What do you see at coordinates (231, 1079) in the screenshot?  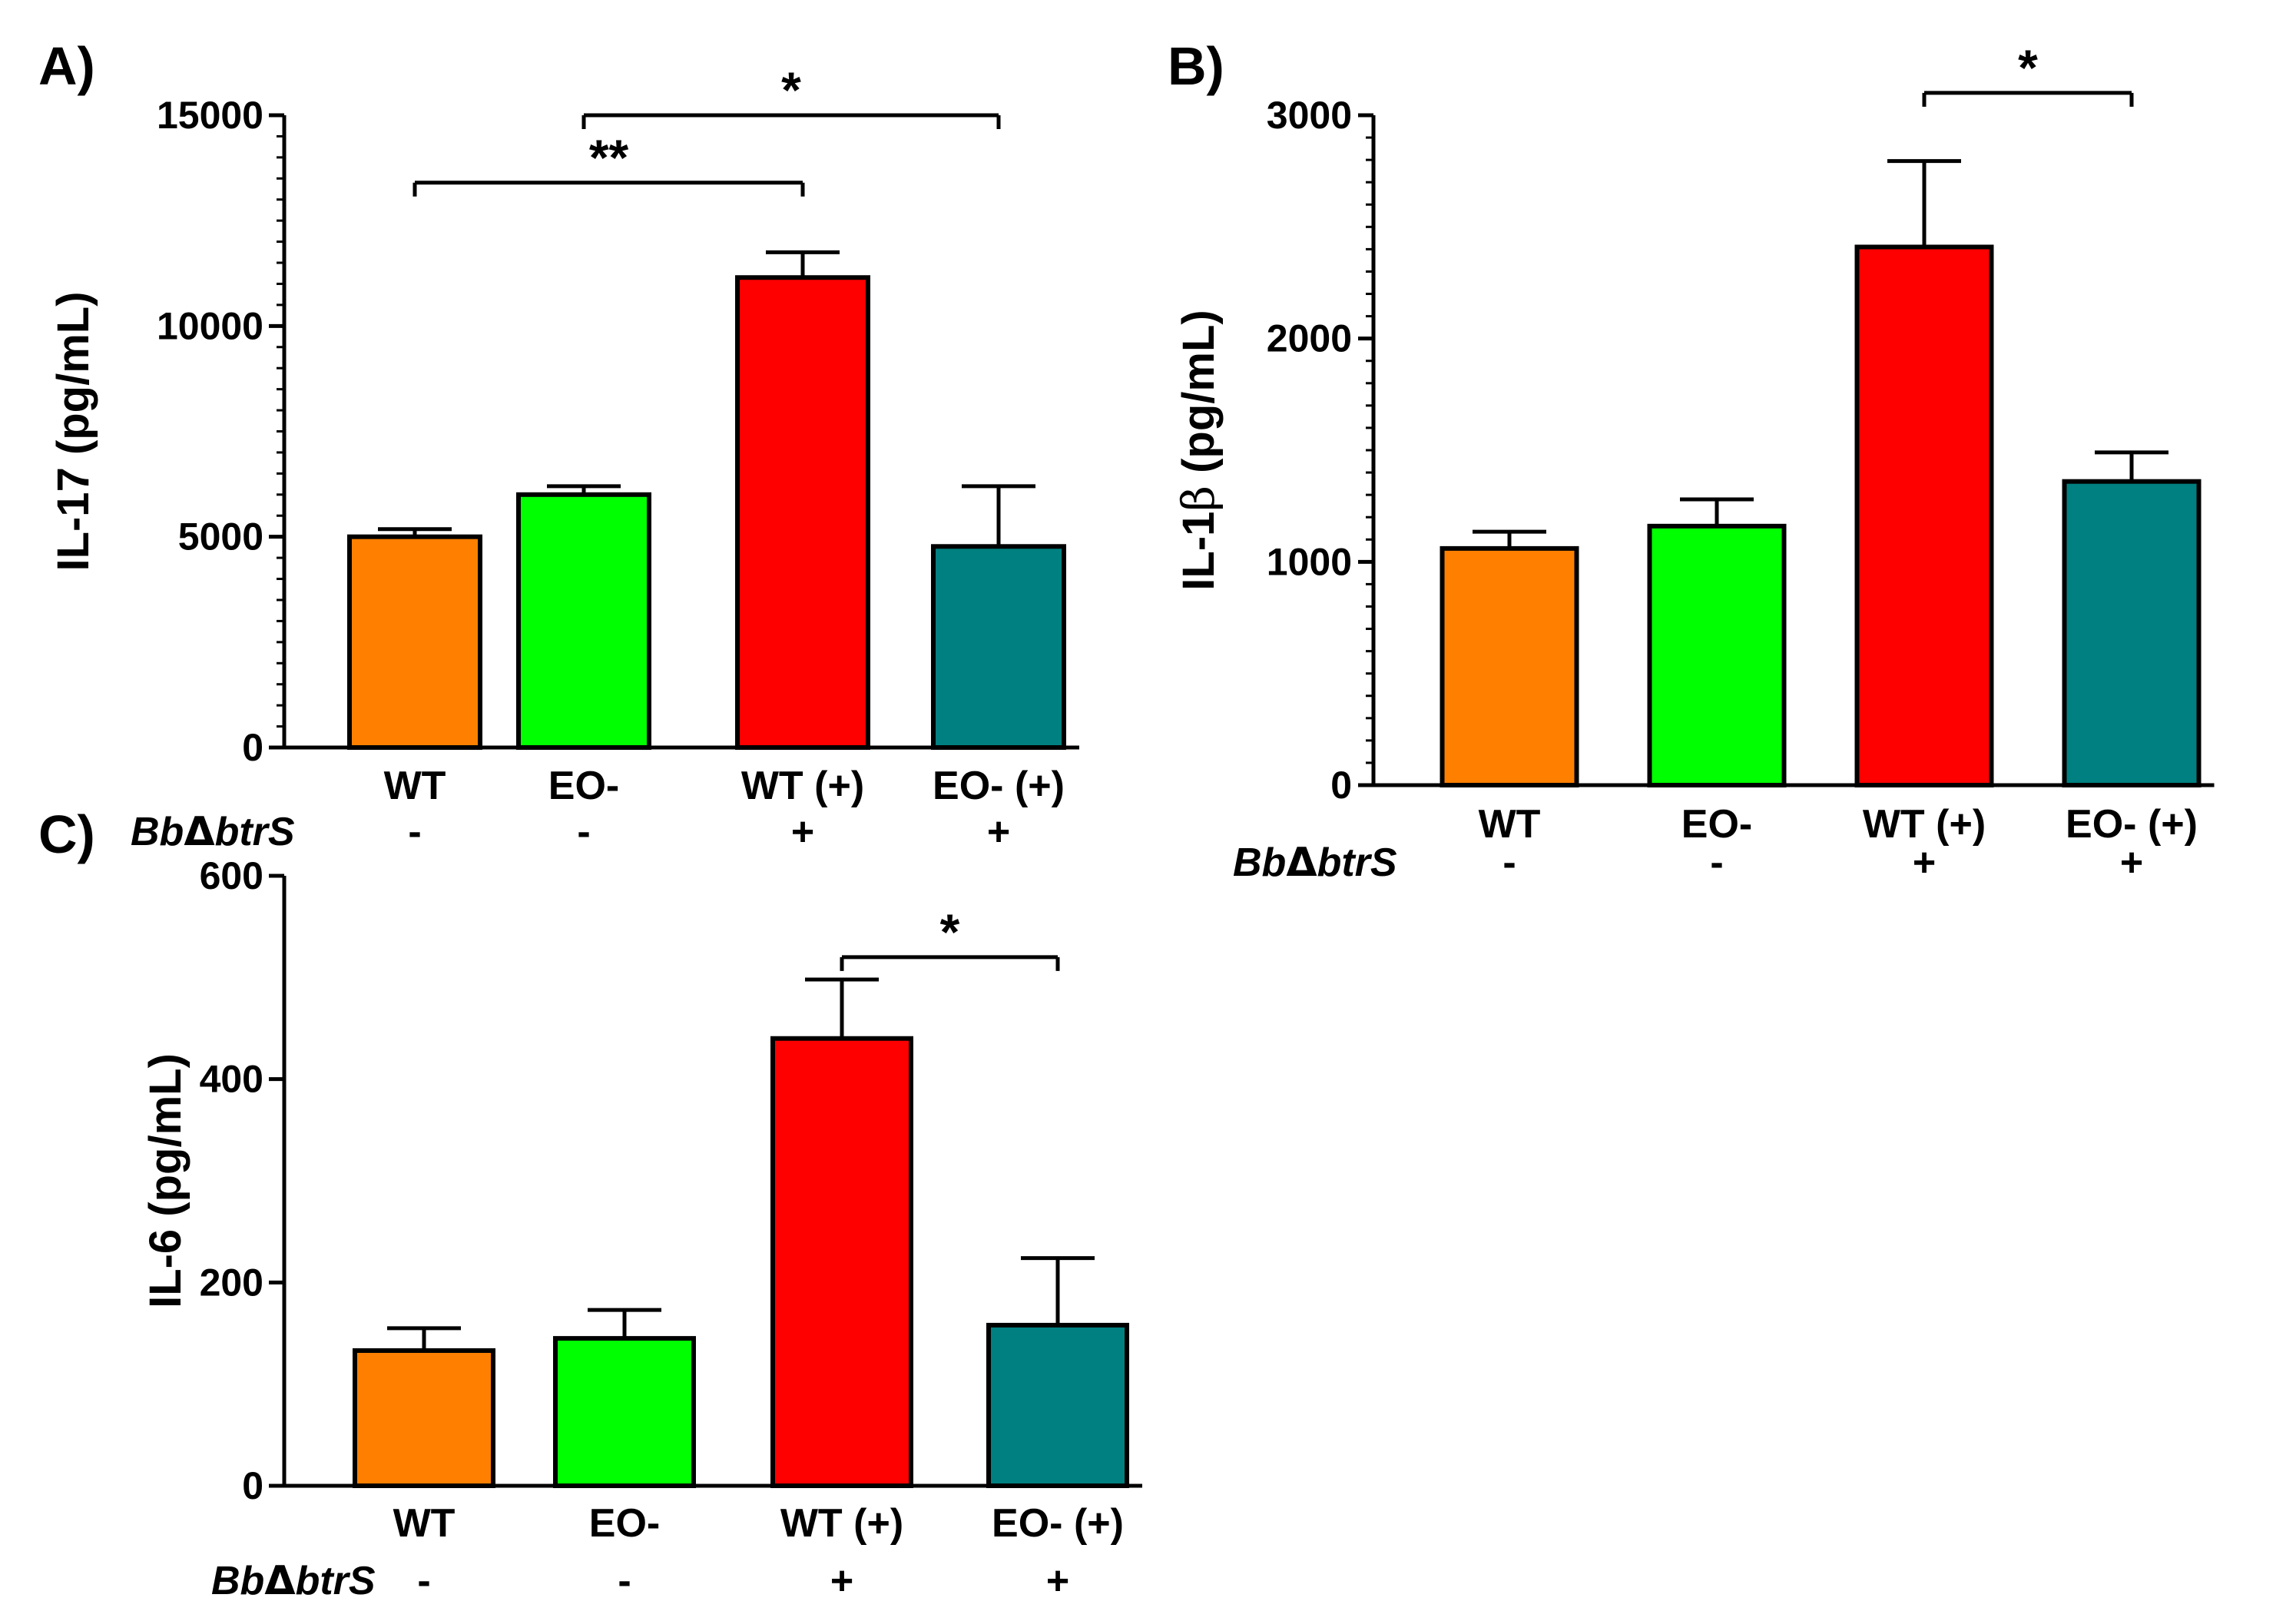 I see `y-tick-label: 400` at bounding box center [231, 1079].